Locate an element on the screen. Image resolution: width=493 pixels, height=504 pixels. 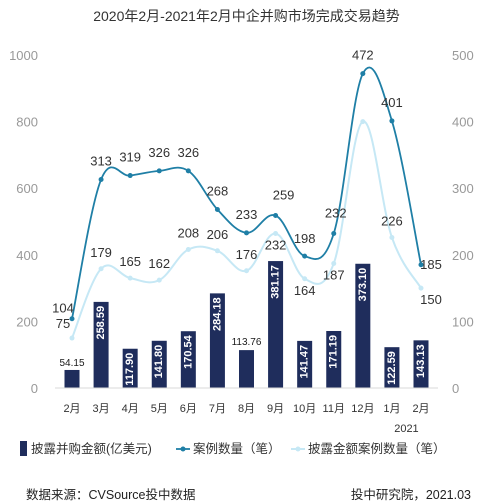
y-right-tick-label: 0 is located at coordinates (455, 388).